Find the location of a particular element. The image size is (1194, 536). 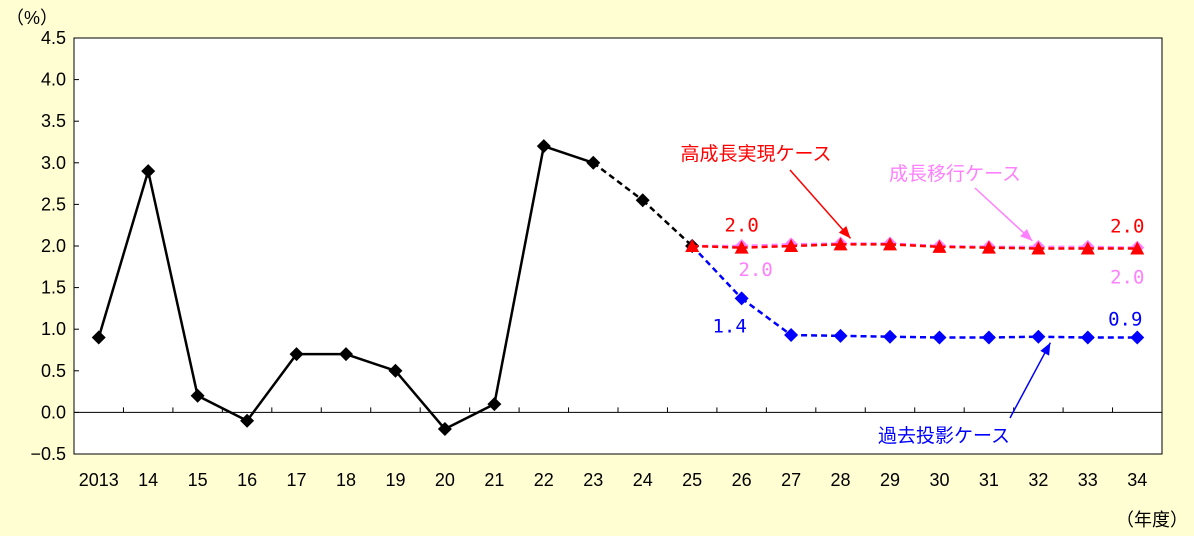

series-high is located at coordinates (915, 246).